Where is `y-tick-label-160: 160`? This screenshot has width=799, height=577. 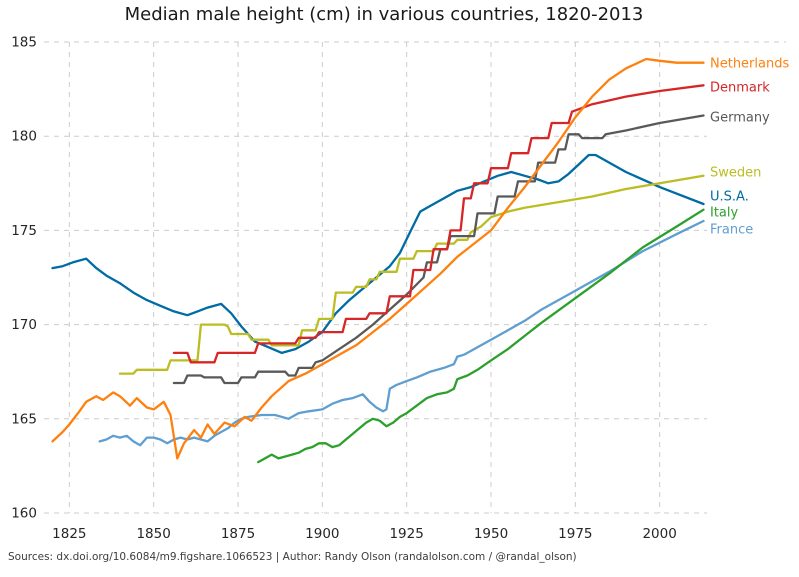 y-tick-label-160: 160 is located at coordinates (24, 514).